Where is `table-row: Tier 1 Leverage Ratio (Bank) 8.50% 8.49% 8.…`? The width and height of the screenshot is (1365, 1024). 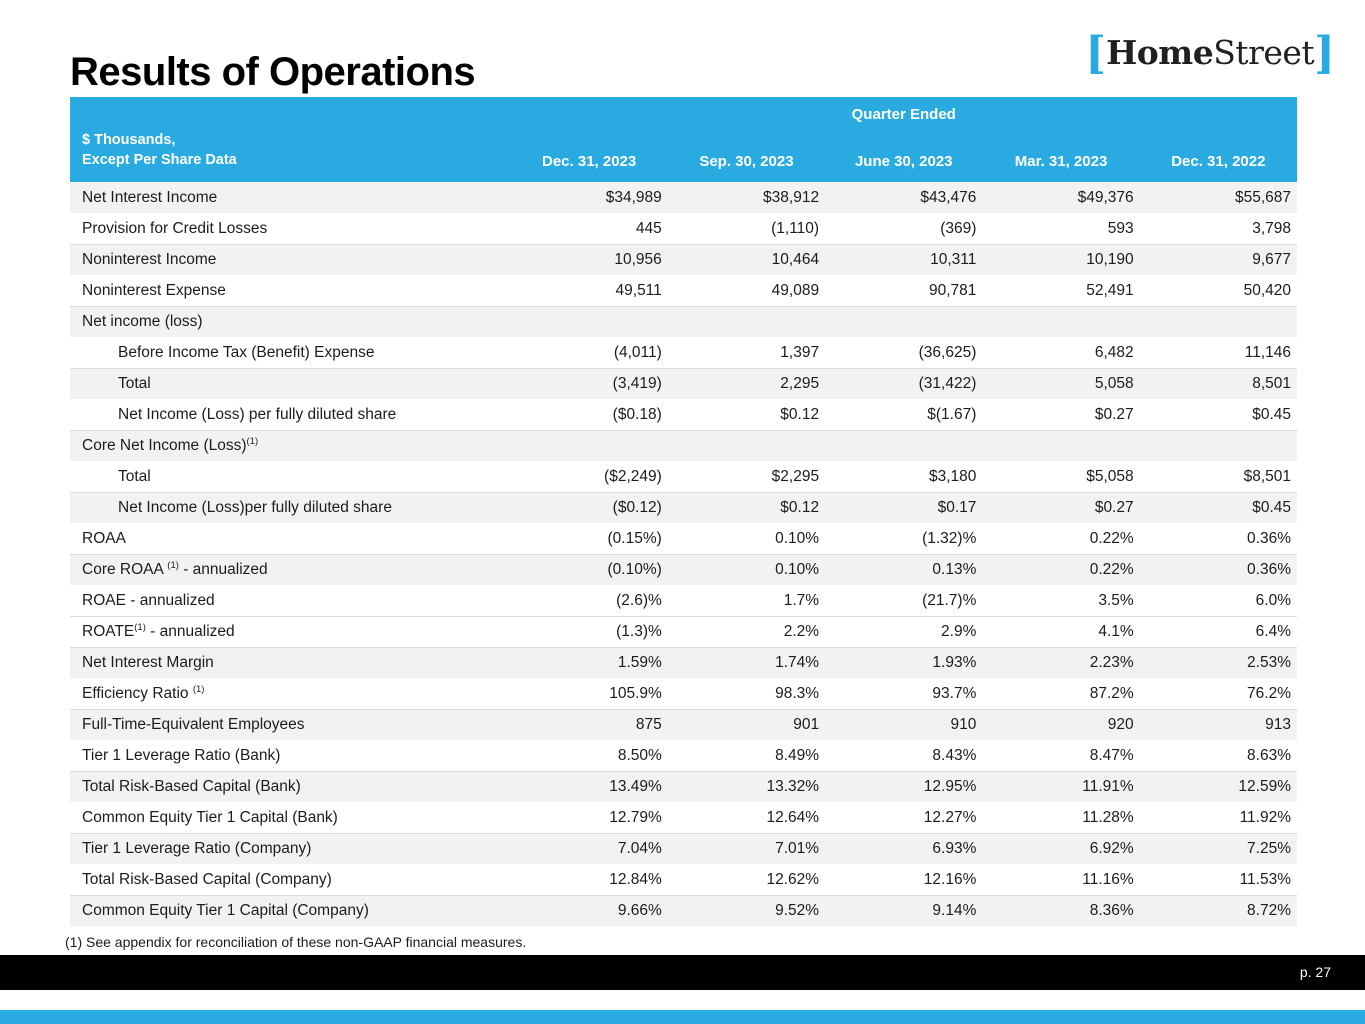
table-row: Tier 1 Leverage Ratio (Bank) 8.50% 8.49% 8.… is located at coordinates (683, 756).